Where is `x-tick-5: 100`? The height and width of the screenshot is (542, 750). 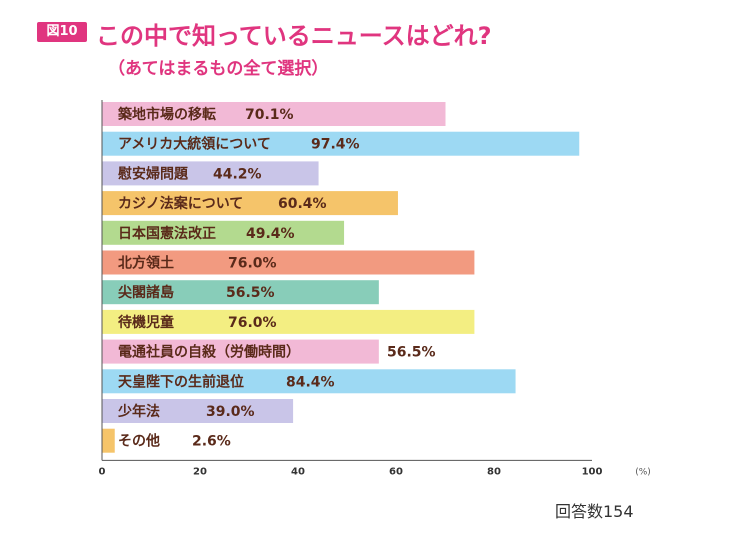
x-tick-5: 100 is located at coordinates (592, 471).